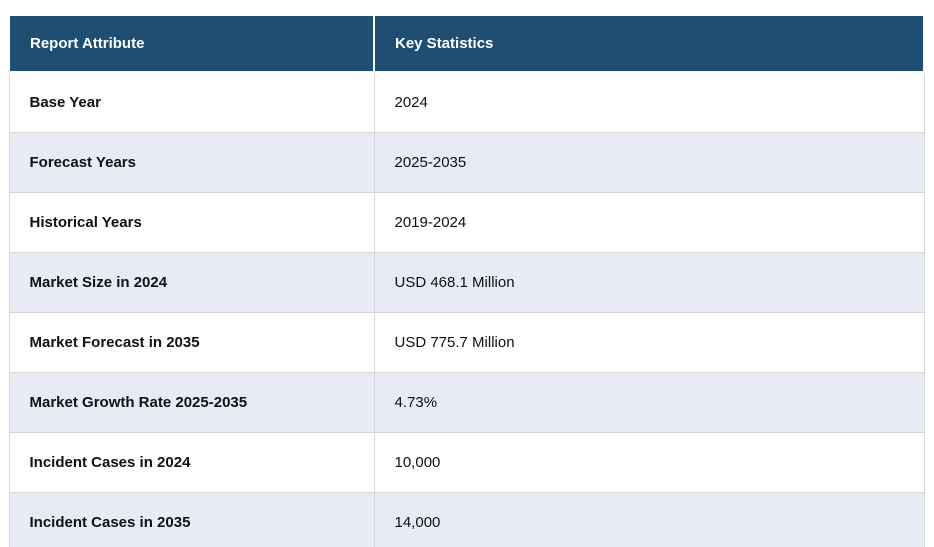 The height and width of the screenshot is (547, 934). I want to click on table-row: Base Year 2024, so click(466, 102).